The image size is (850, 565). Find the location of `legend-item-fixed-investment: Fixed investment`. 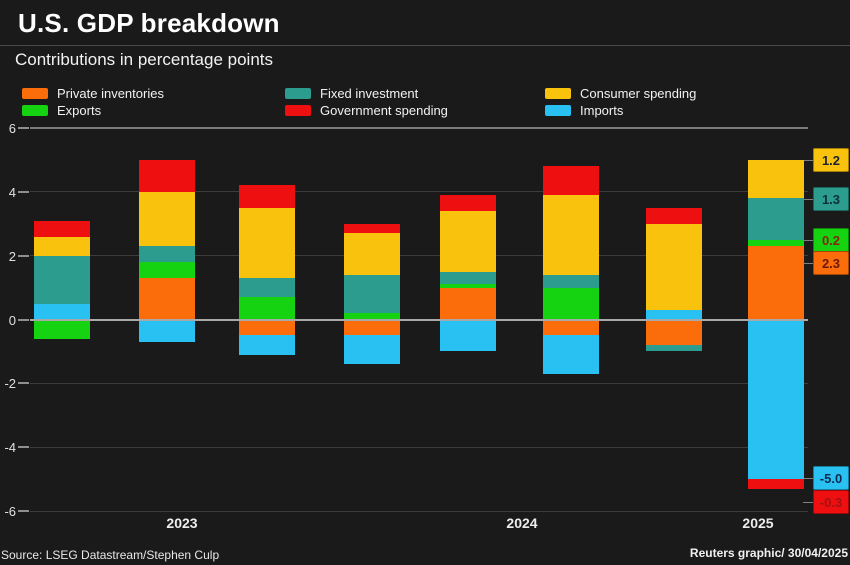

legend-item-fixed-investment: Fixed investment is located at coordinates (352, 93).